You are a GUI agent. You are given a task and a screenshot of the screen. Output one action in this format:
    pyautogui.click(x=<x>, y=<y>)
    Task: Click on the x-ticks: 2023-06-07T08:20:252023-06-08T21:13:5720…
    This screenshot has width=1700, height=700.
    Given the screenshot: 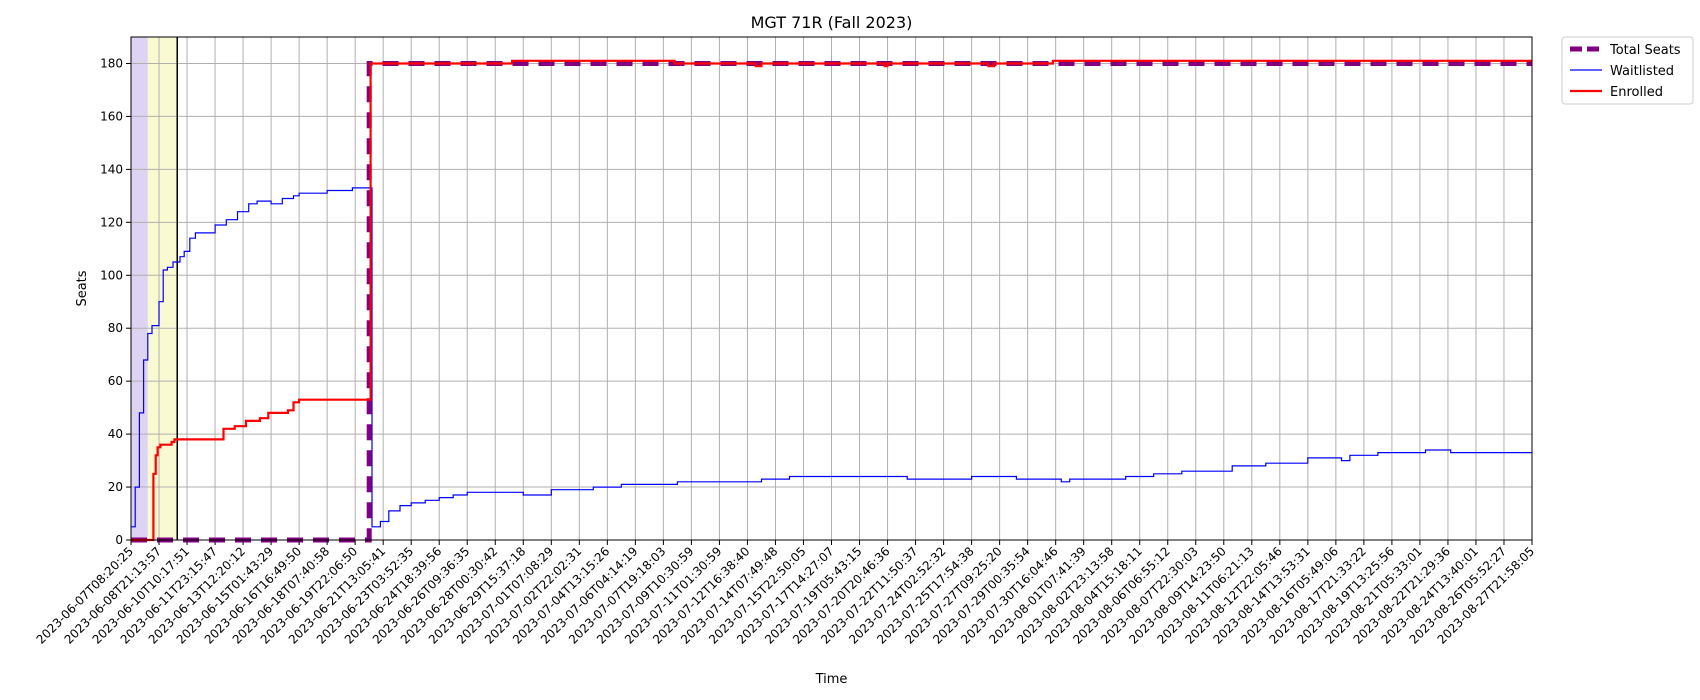 What is the action you would take?
    pyautogui.click(x=785, y=593)
    